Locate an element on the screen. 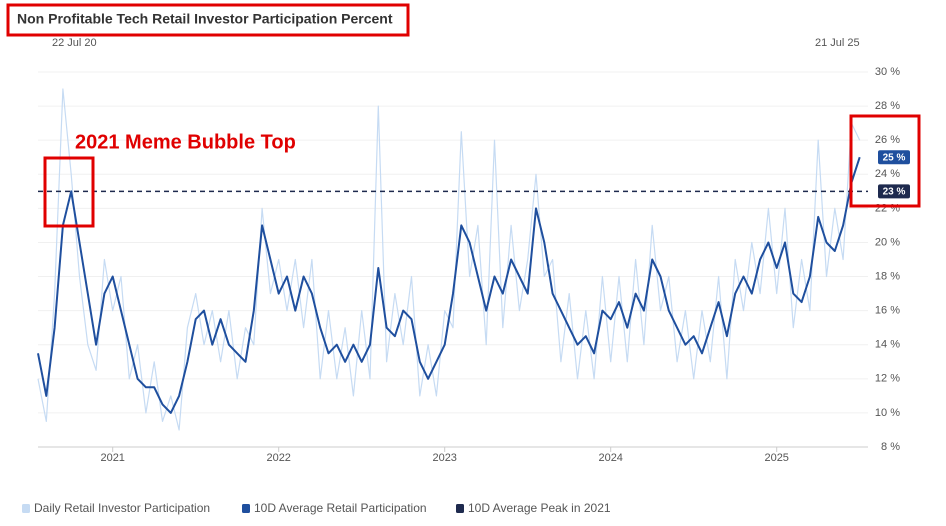 This screenshot has width=946, height=526. annotation: 2021 Meme Bubble Top is located at coordinates (185, 142).